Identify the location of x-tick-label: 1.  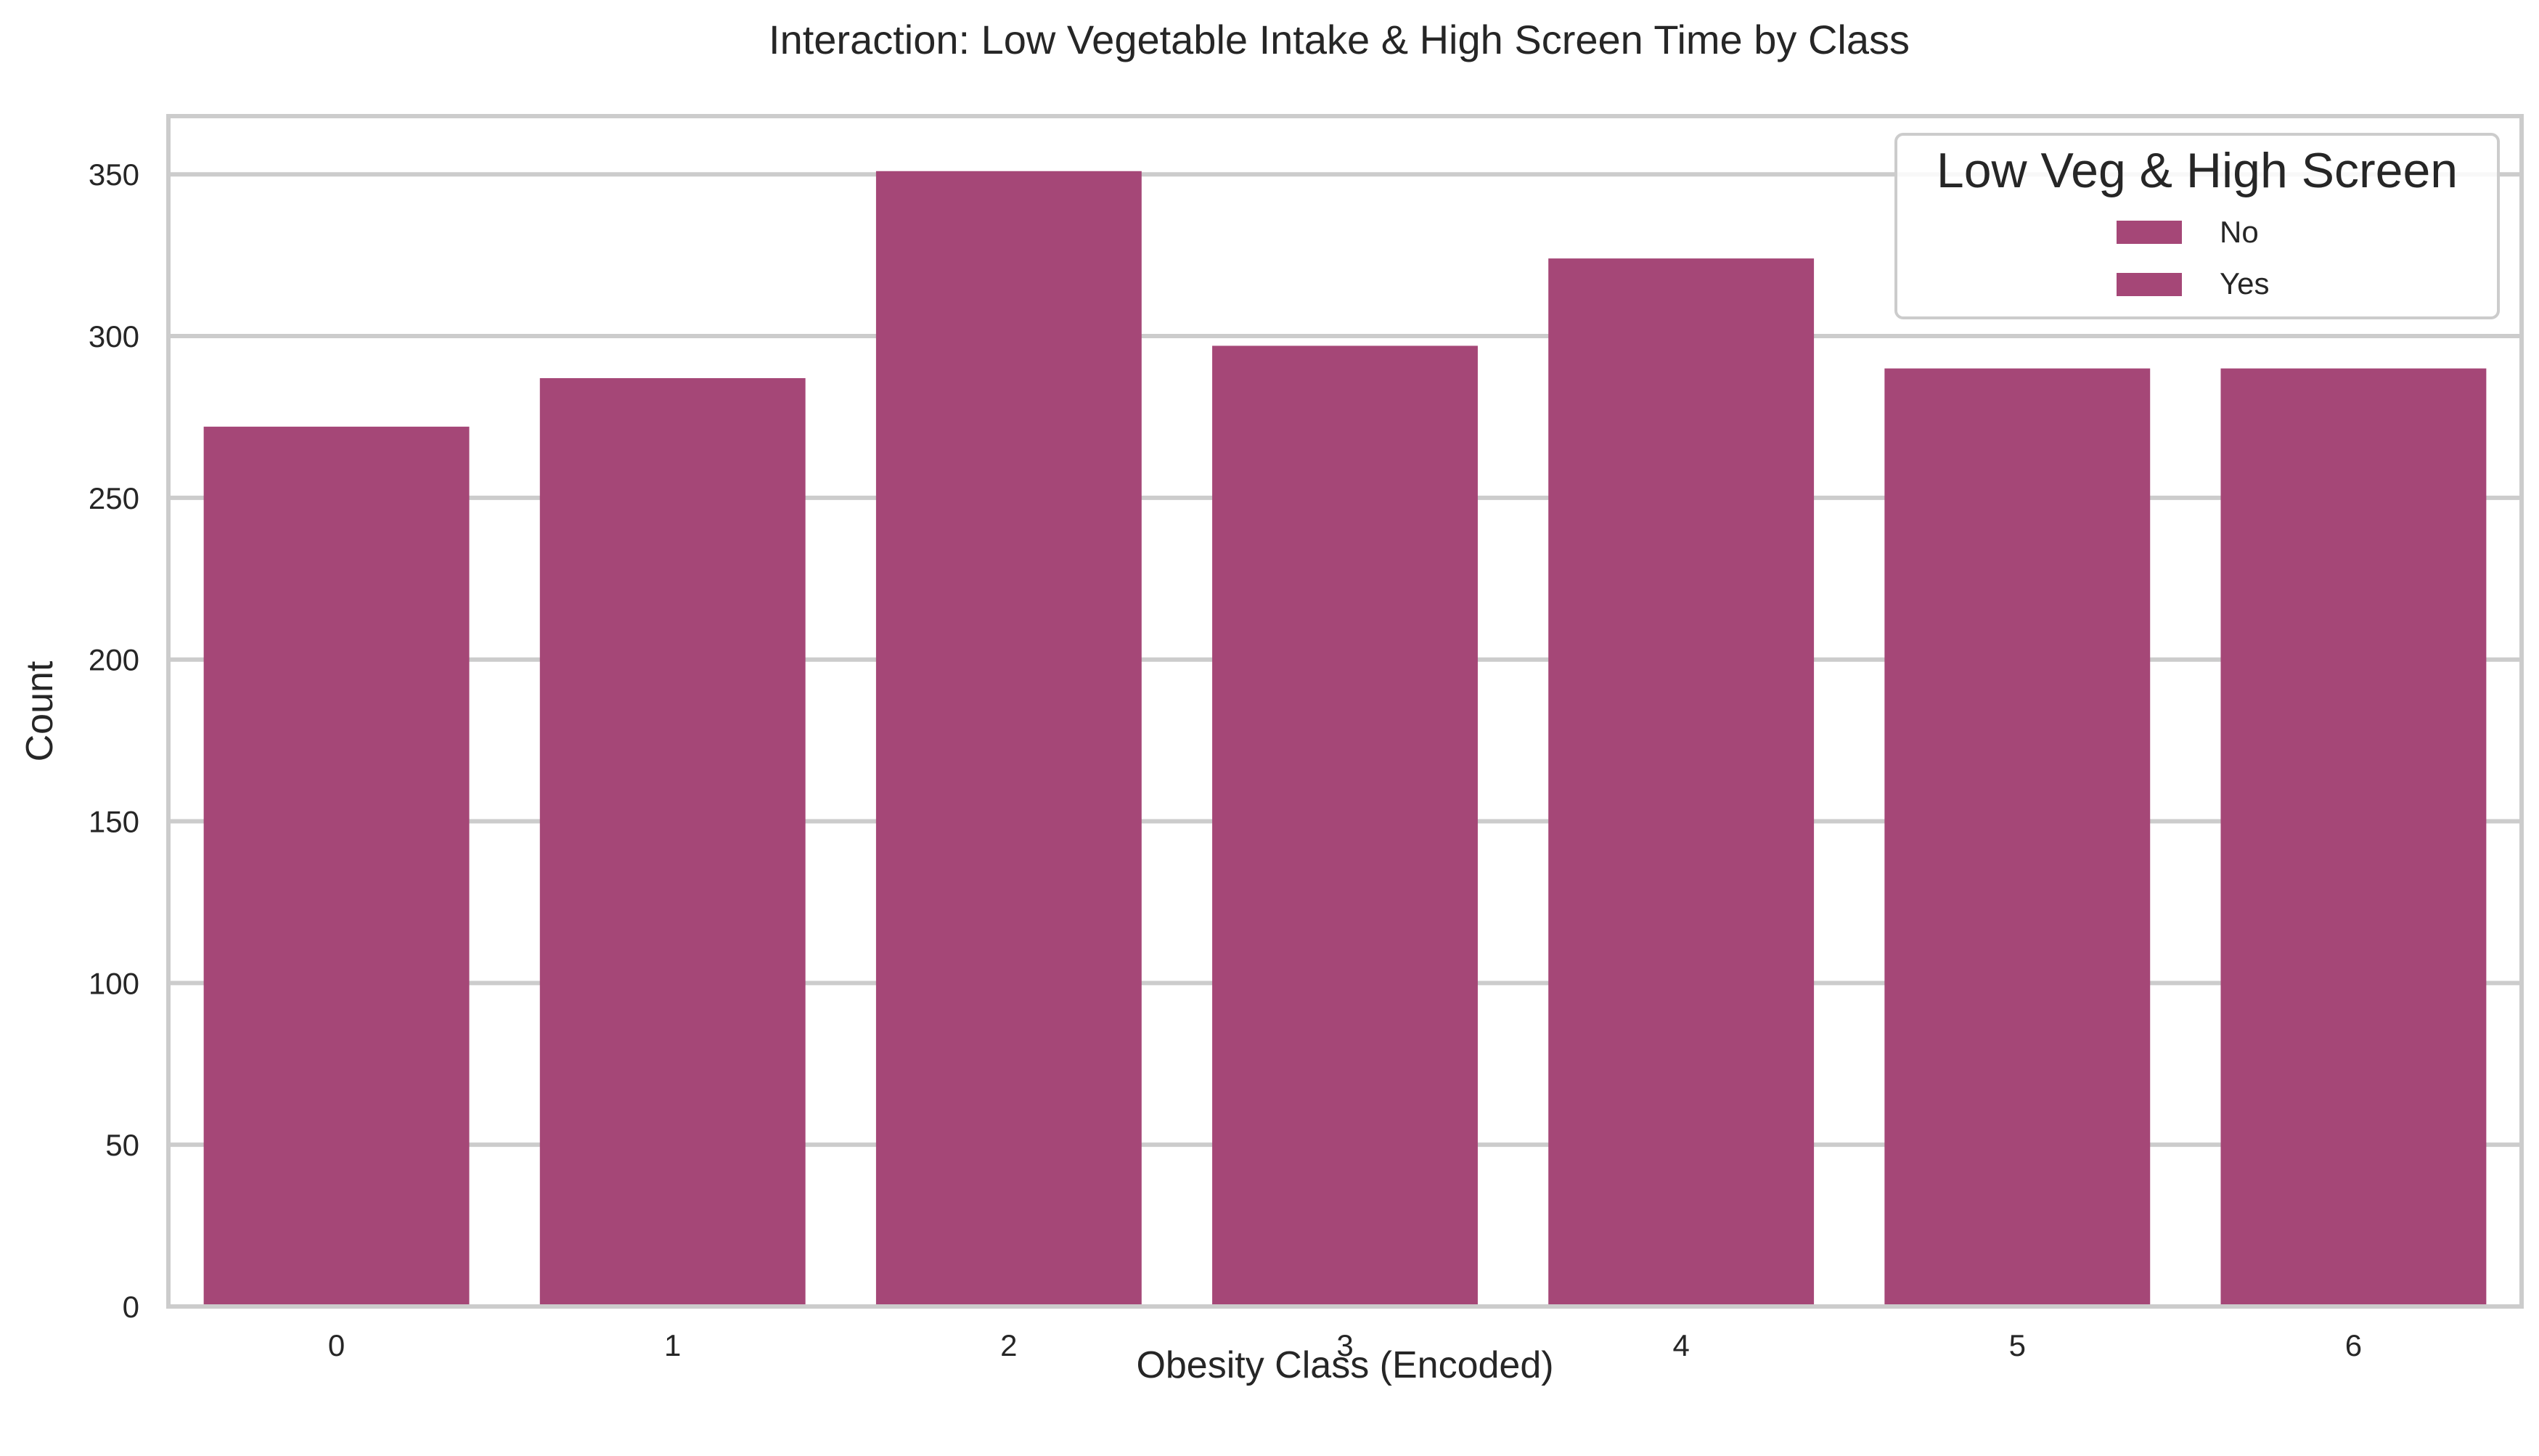
(672, 1345).